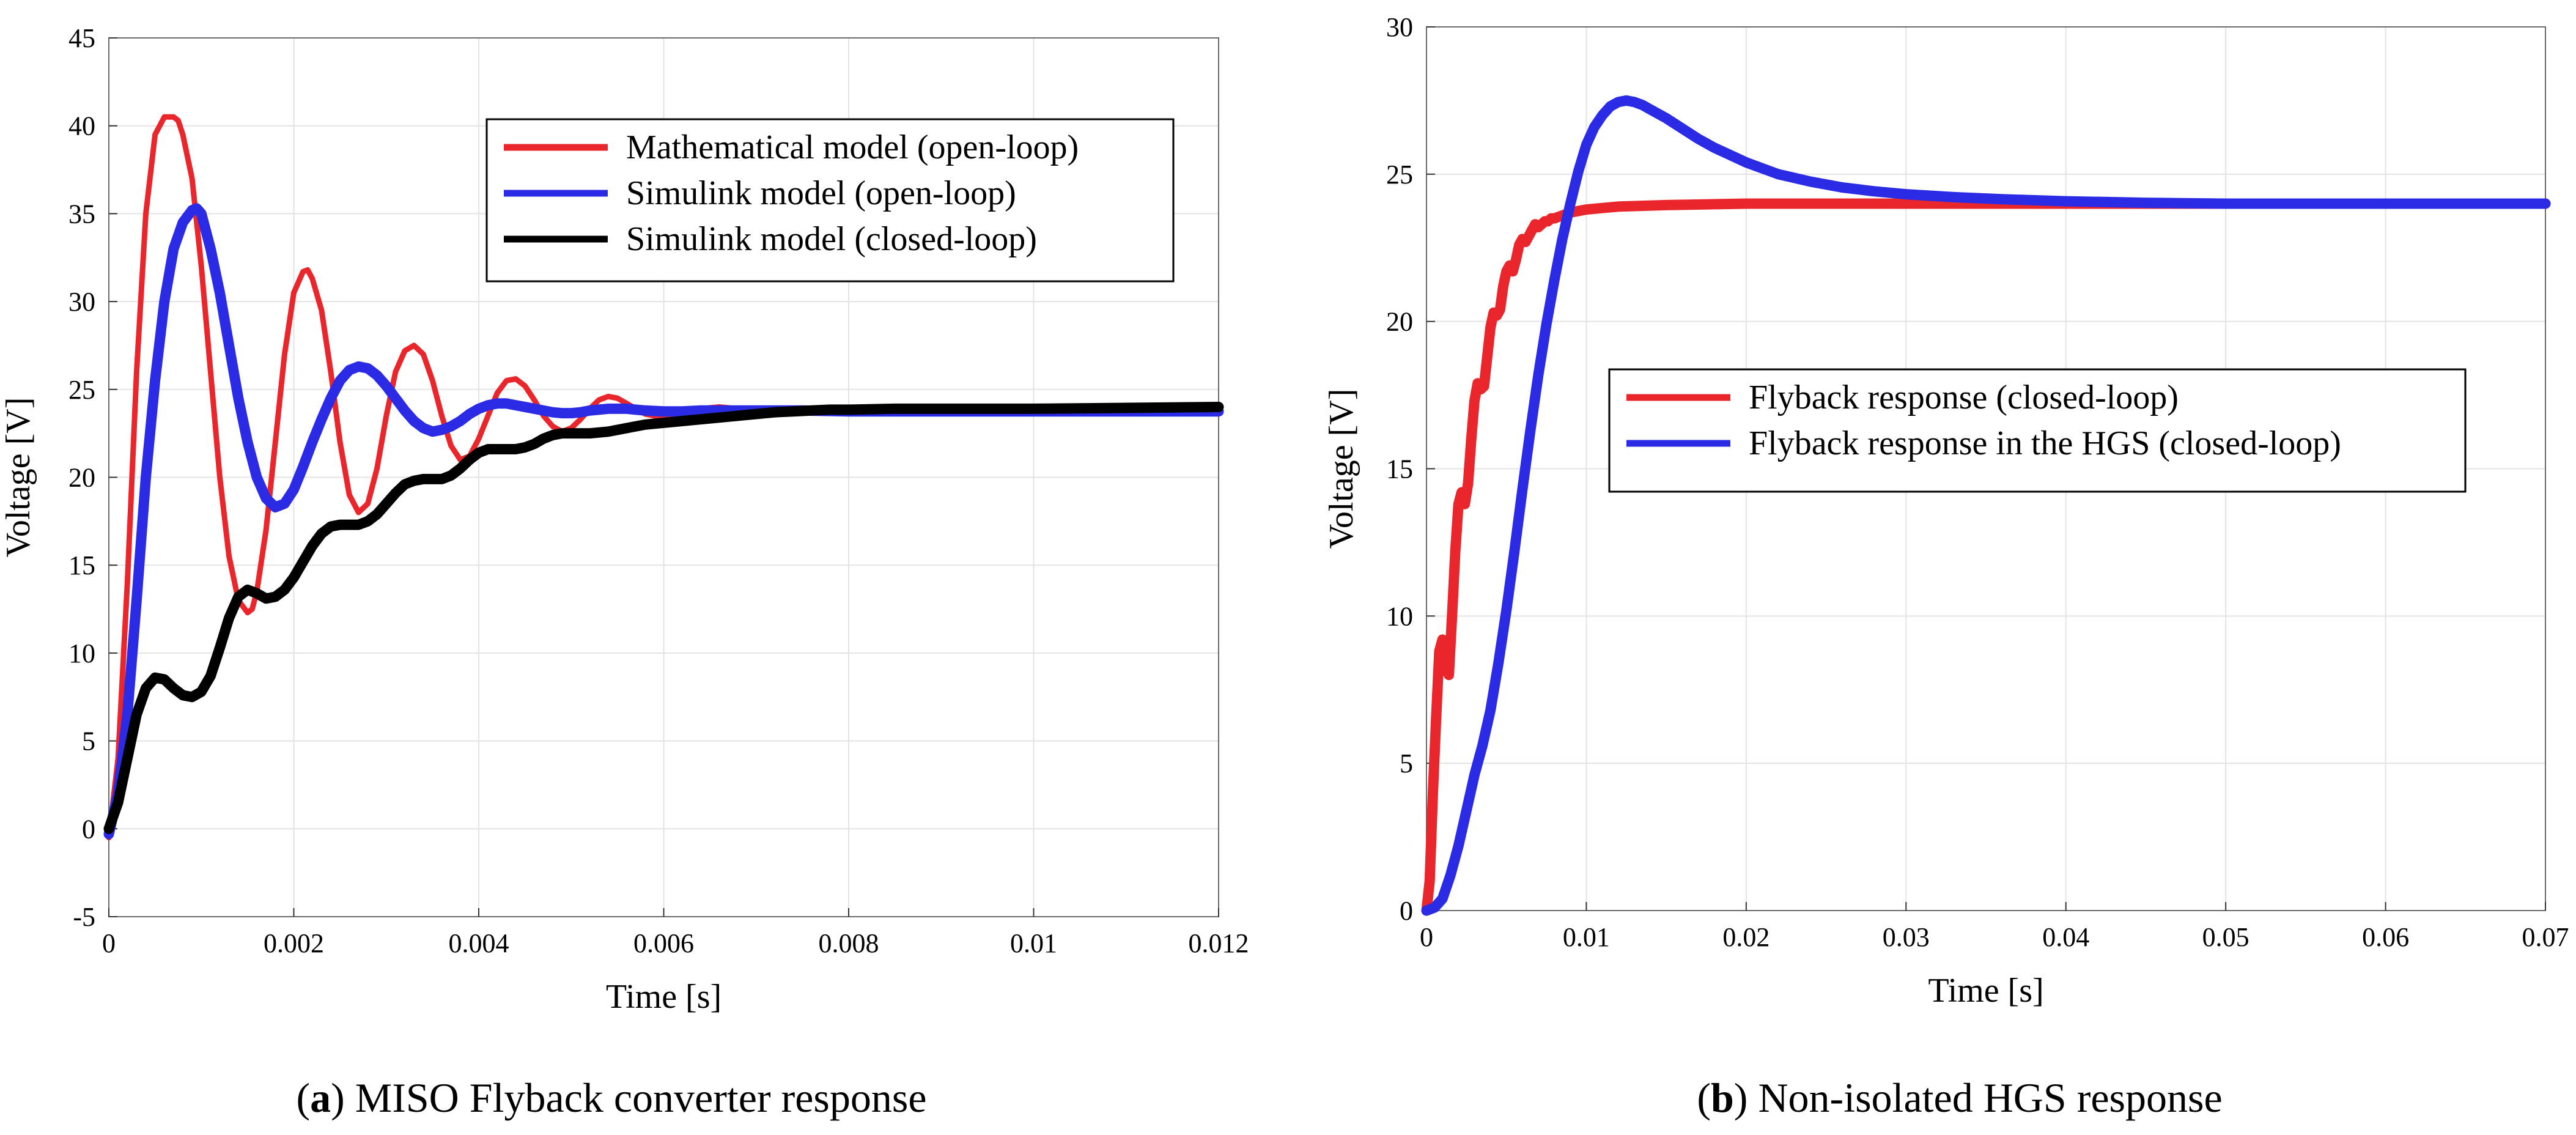  Describe the element at coordinates (84, 917) in the screenshot. I see `y-tick-label: -5` at that location.